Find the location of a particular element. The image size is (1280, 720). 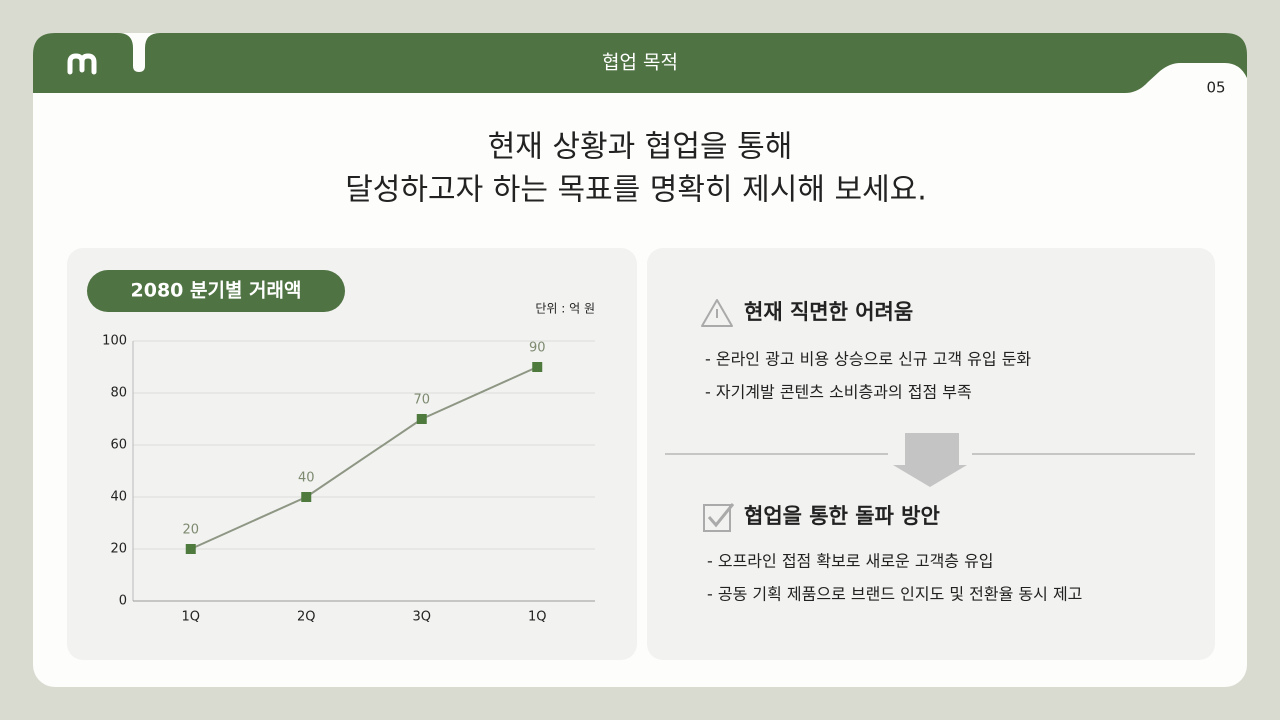

y-tick-label: 0 is located at coordinates (123, 601).